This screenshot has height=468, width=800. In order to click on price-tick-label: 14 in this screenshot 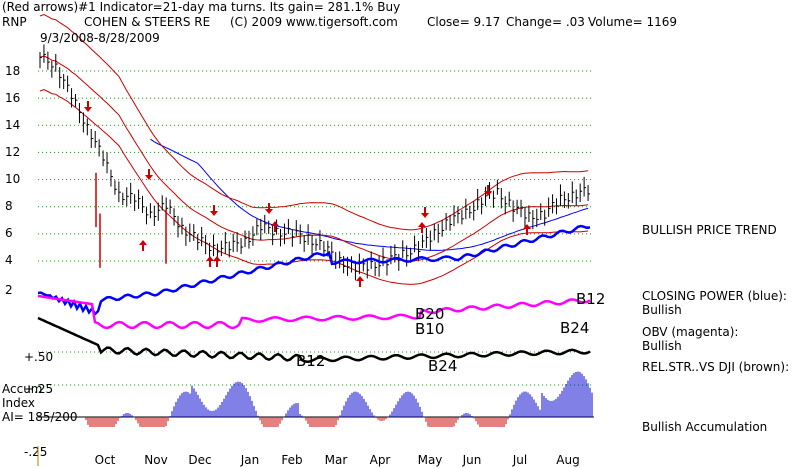, I will do `click(12, 125)`.